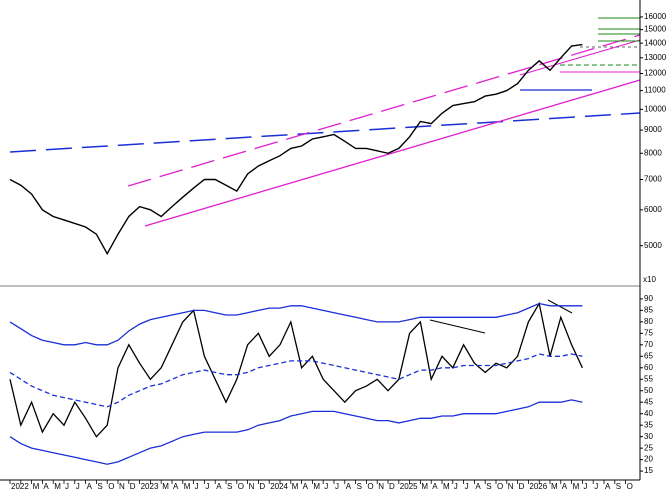 The height and width of the screenshot is (492, 666). What do you see at coordinates (649, 279) in the screenshot?
I see `y-multiplier: x10` at bounding box center [649, 279].